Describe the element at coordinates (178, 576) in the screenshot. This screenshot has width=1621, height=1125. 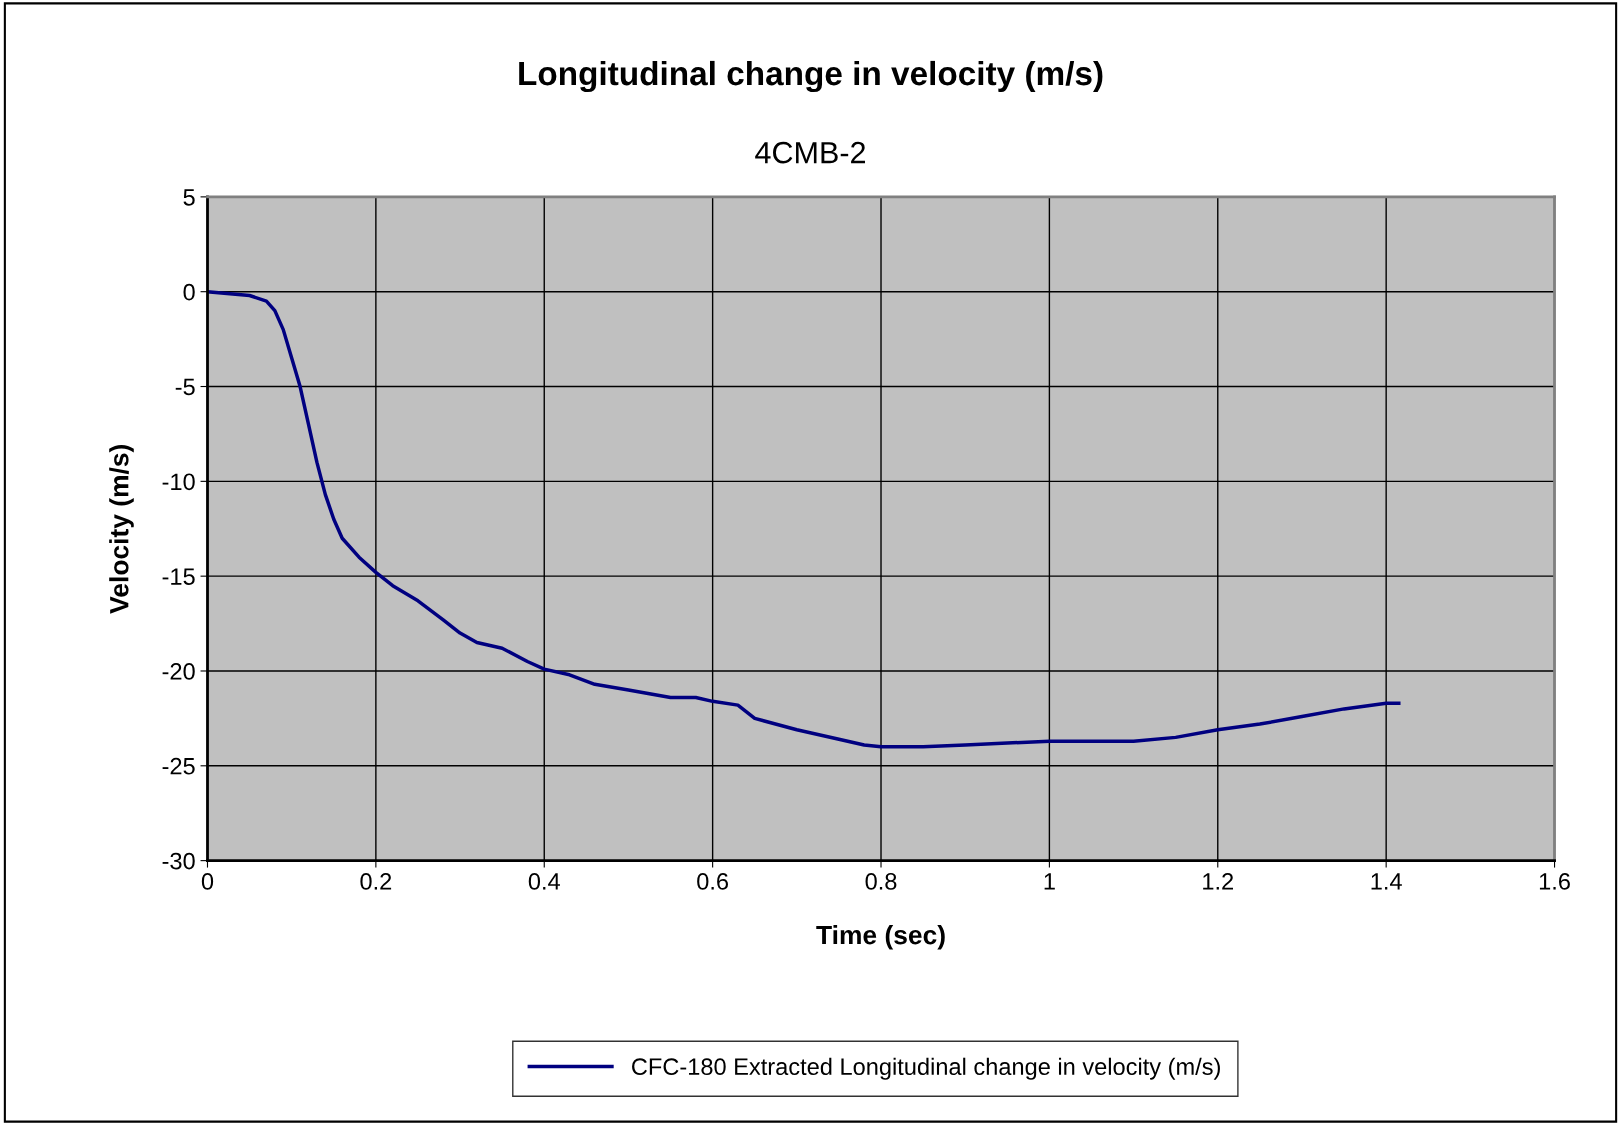
I see `y-tick-label: -15` at that location.